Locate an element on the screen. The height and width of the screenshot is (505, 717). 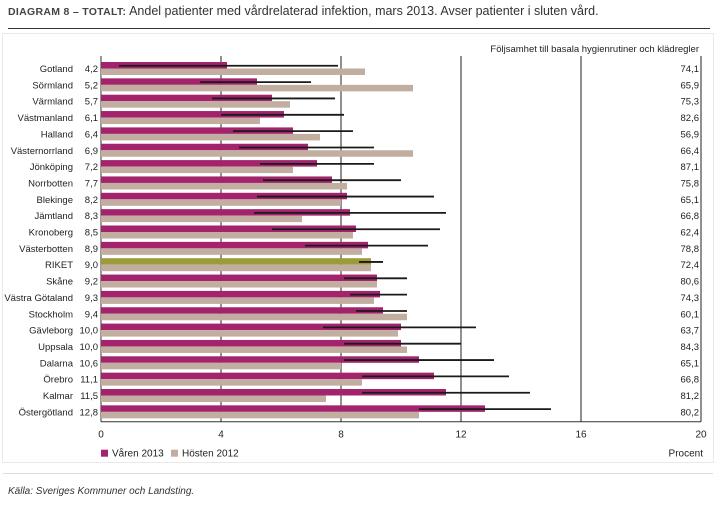
value-label: 8,9 is located at coordinates (91, 249).